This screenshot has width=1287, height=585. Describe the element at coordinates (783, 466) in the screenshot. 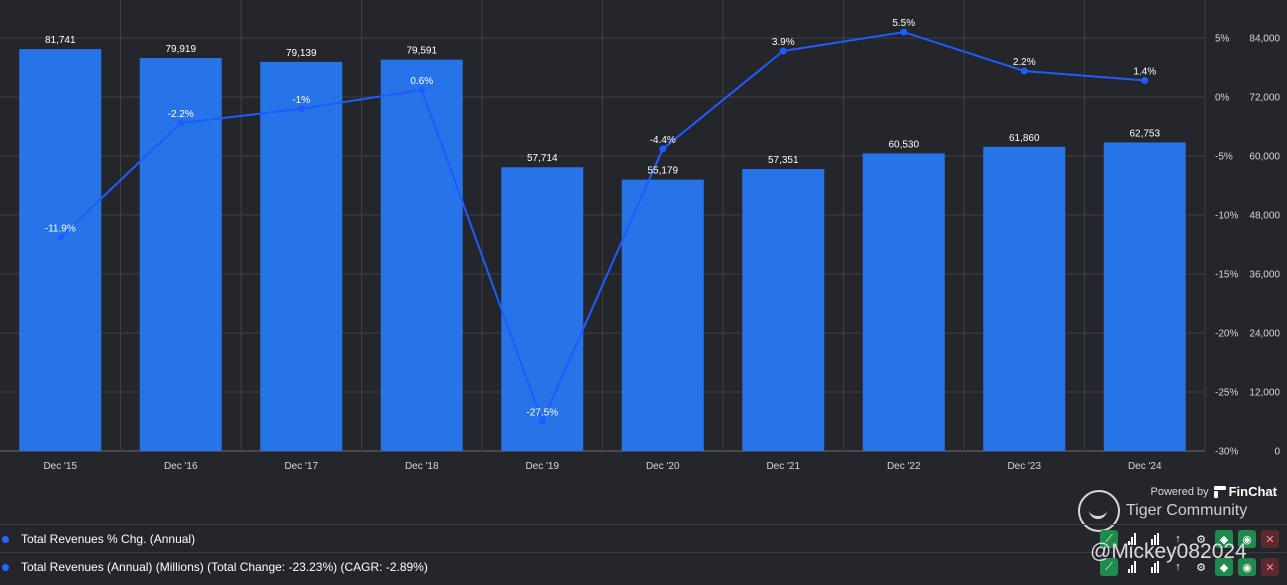

I see `category-tick-label: Dec '21` at that location.